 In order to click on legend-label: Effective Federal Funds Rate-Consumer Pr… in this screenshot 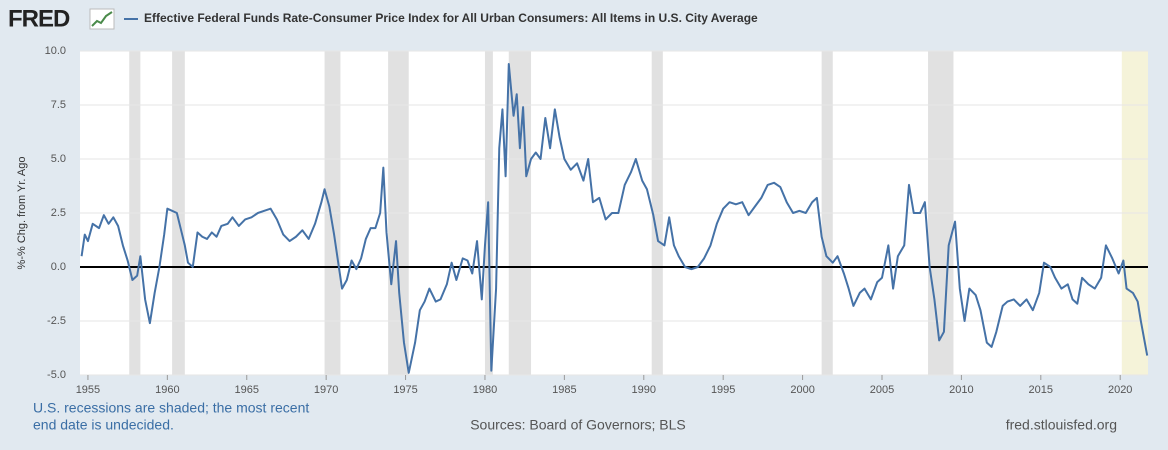, I will do `click(451, 18)`.